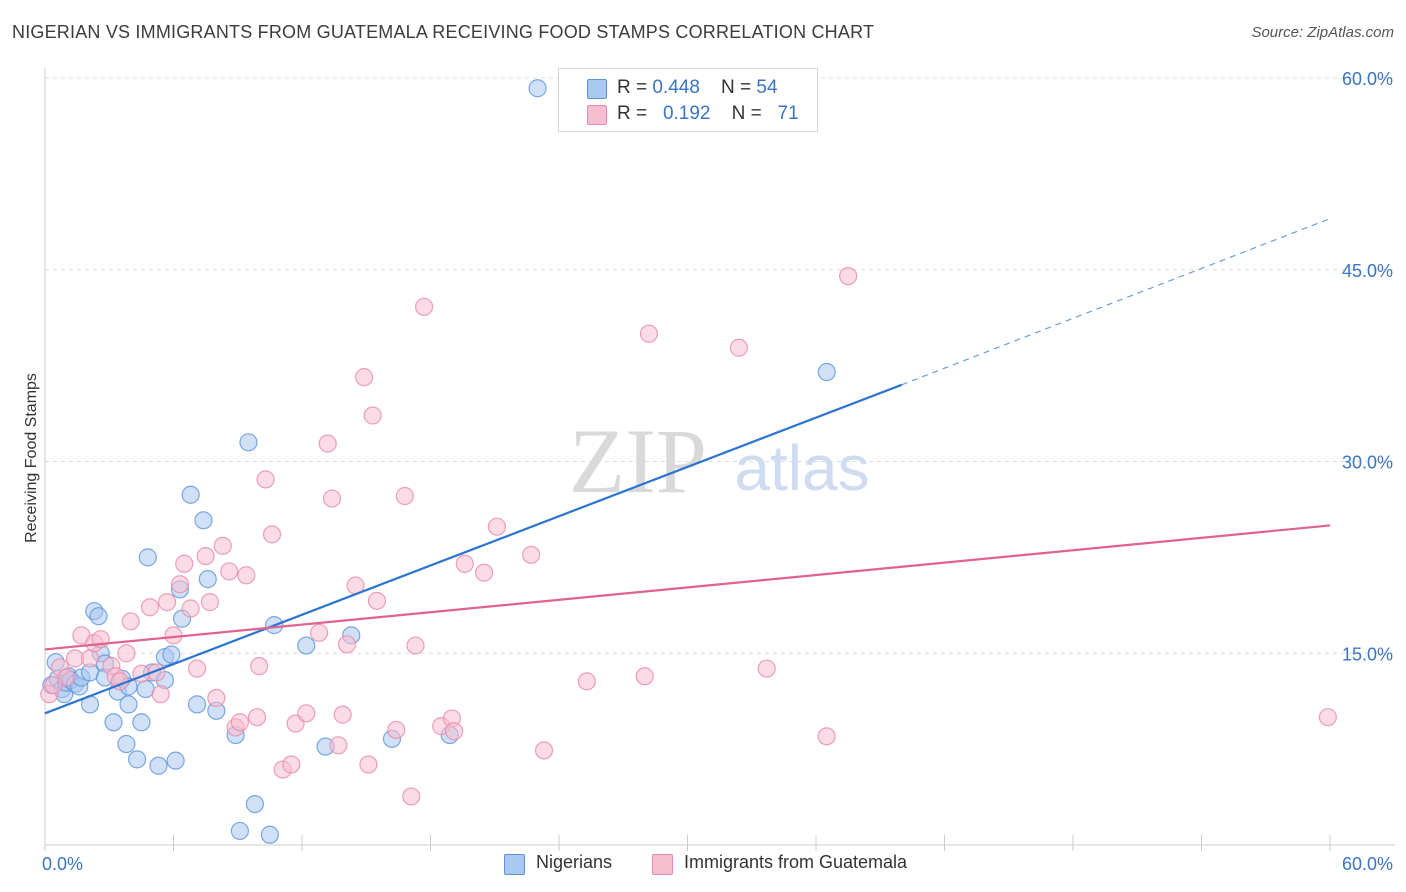 Image resolution: width=1406 pixels, height=892 pixels. I want to click on trend-extension-nigerians, so click(1116, 302).